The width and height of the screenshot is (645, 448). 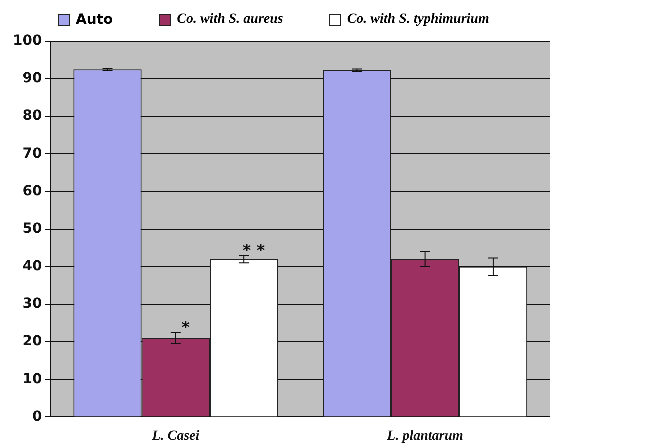 What do you see at coordinates (32, 116) in the screenshot?
I see `y-tick-label: 80` at bounding box center [32, 116].